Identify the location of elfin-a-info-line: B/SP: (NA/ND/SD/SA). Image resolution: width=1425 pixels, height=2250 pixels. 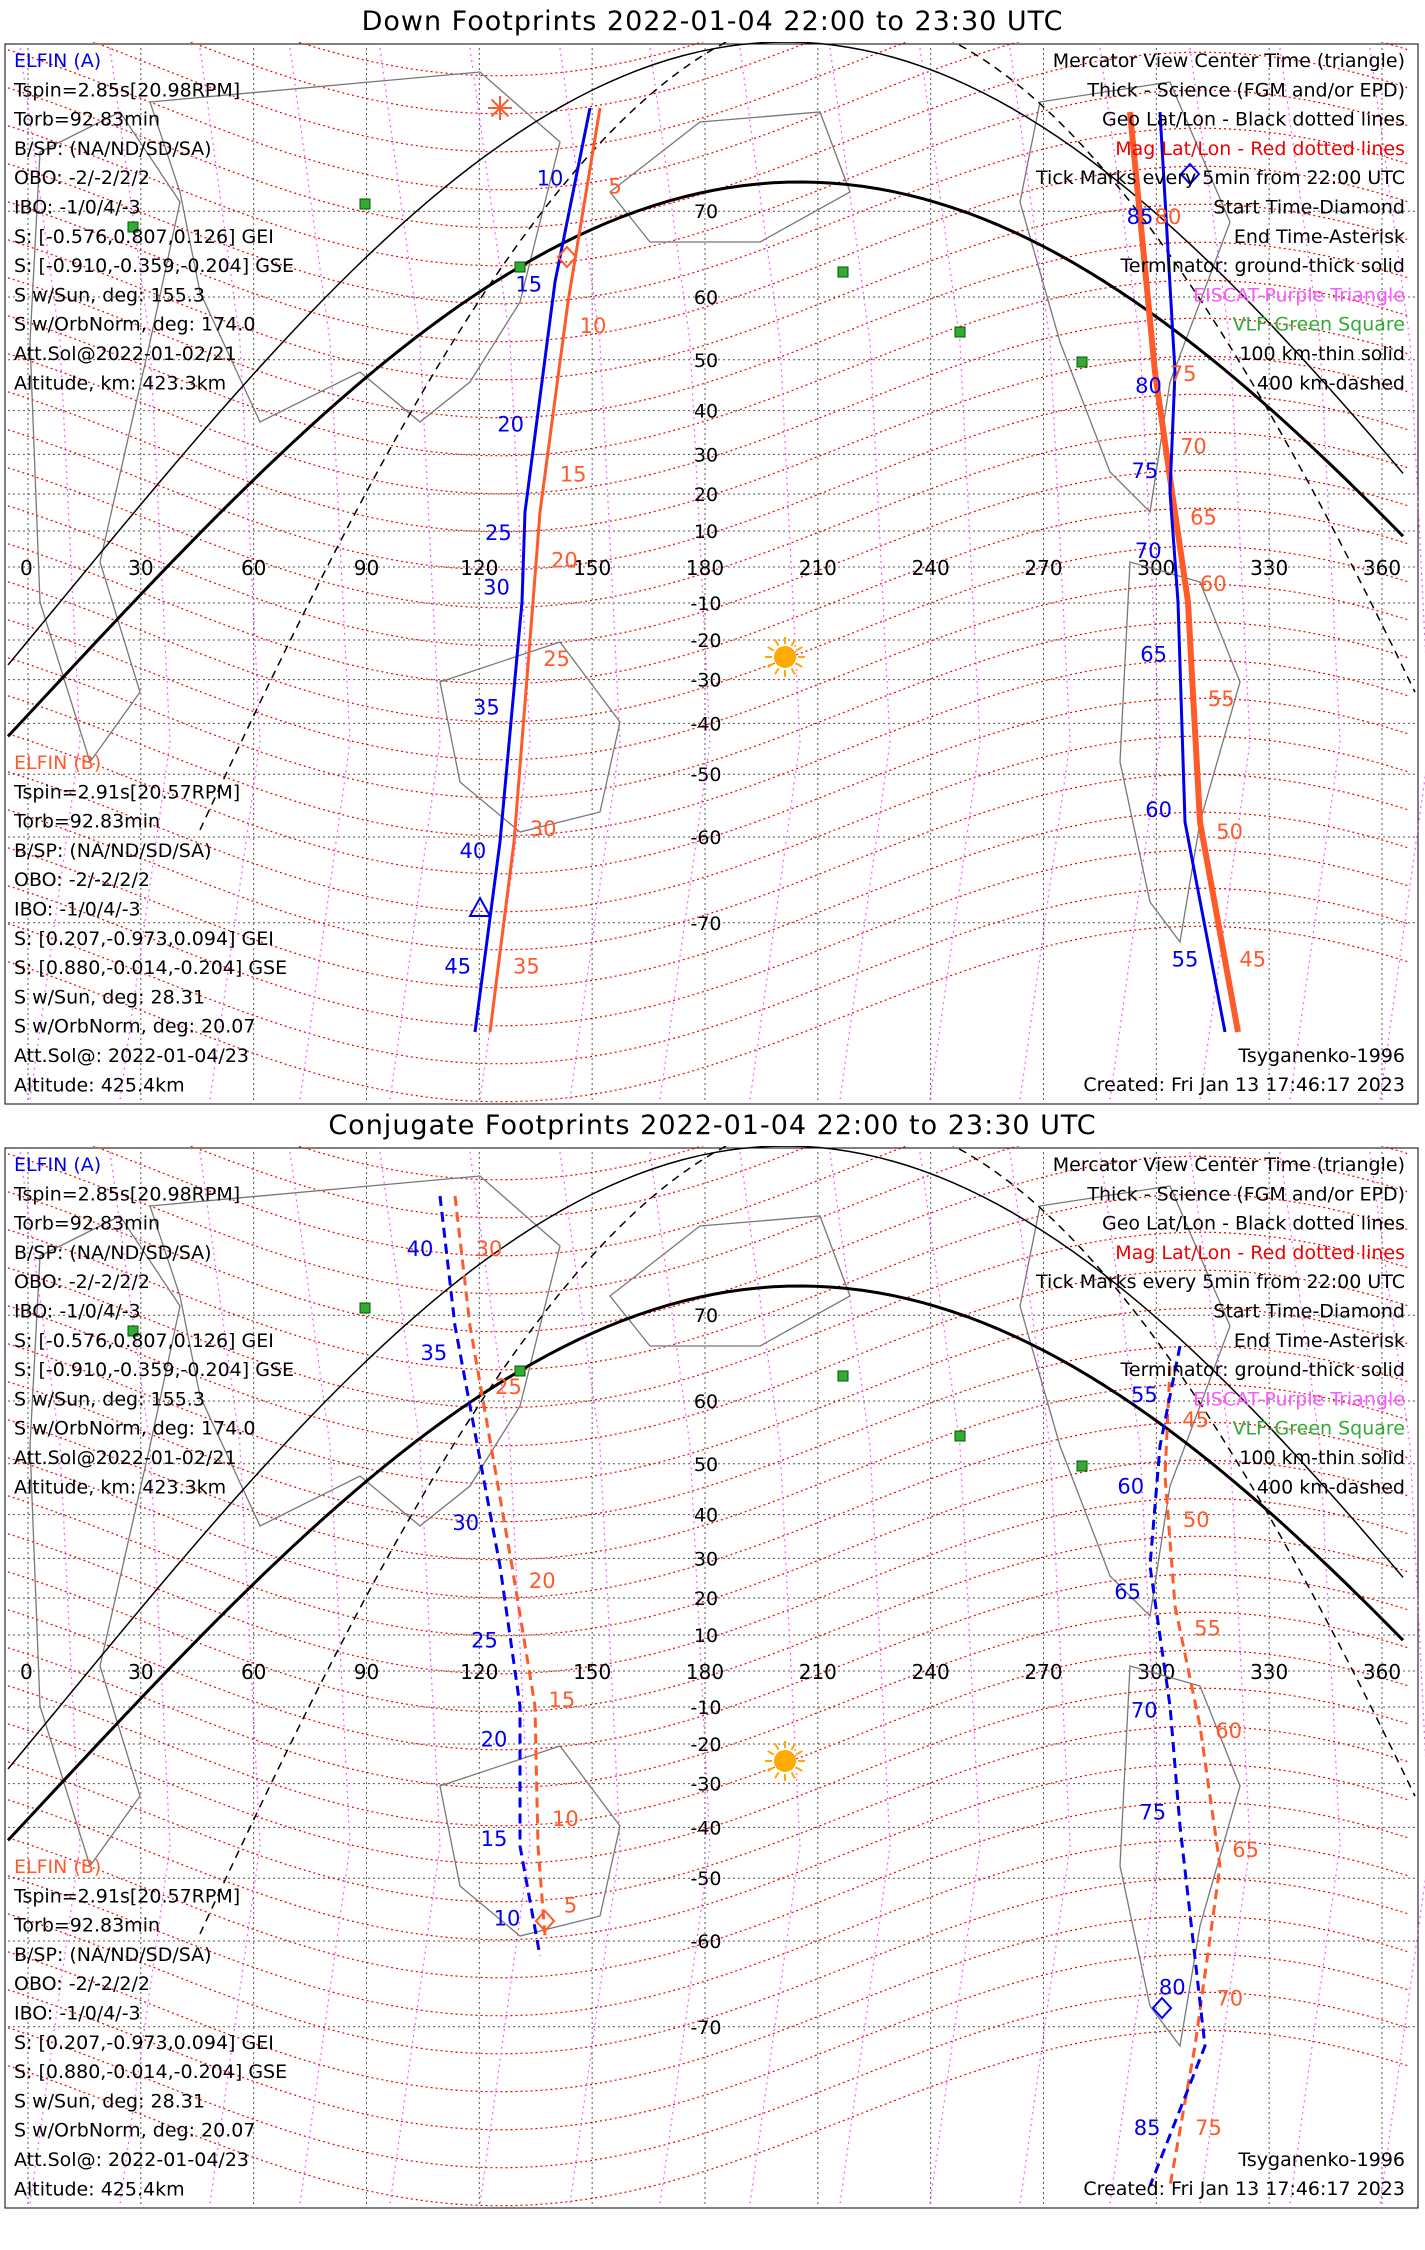
(113, 149).